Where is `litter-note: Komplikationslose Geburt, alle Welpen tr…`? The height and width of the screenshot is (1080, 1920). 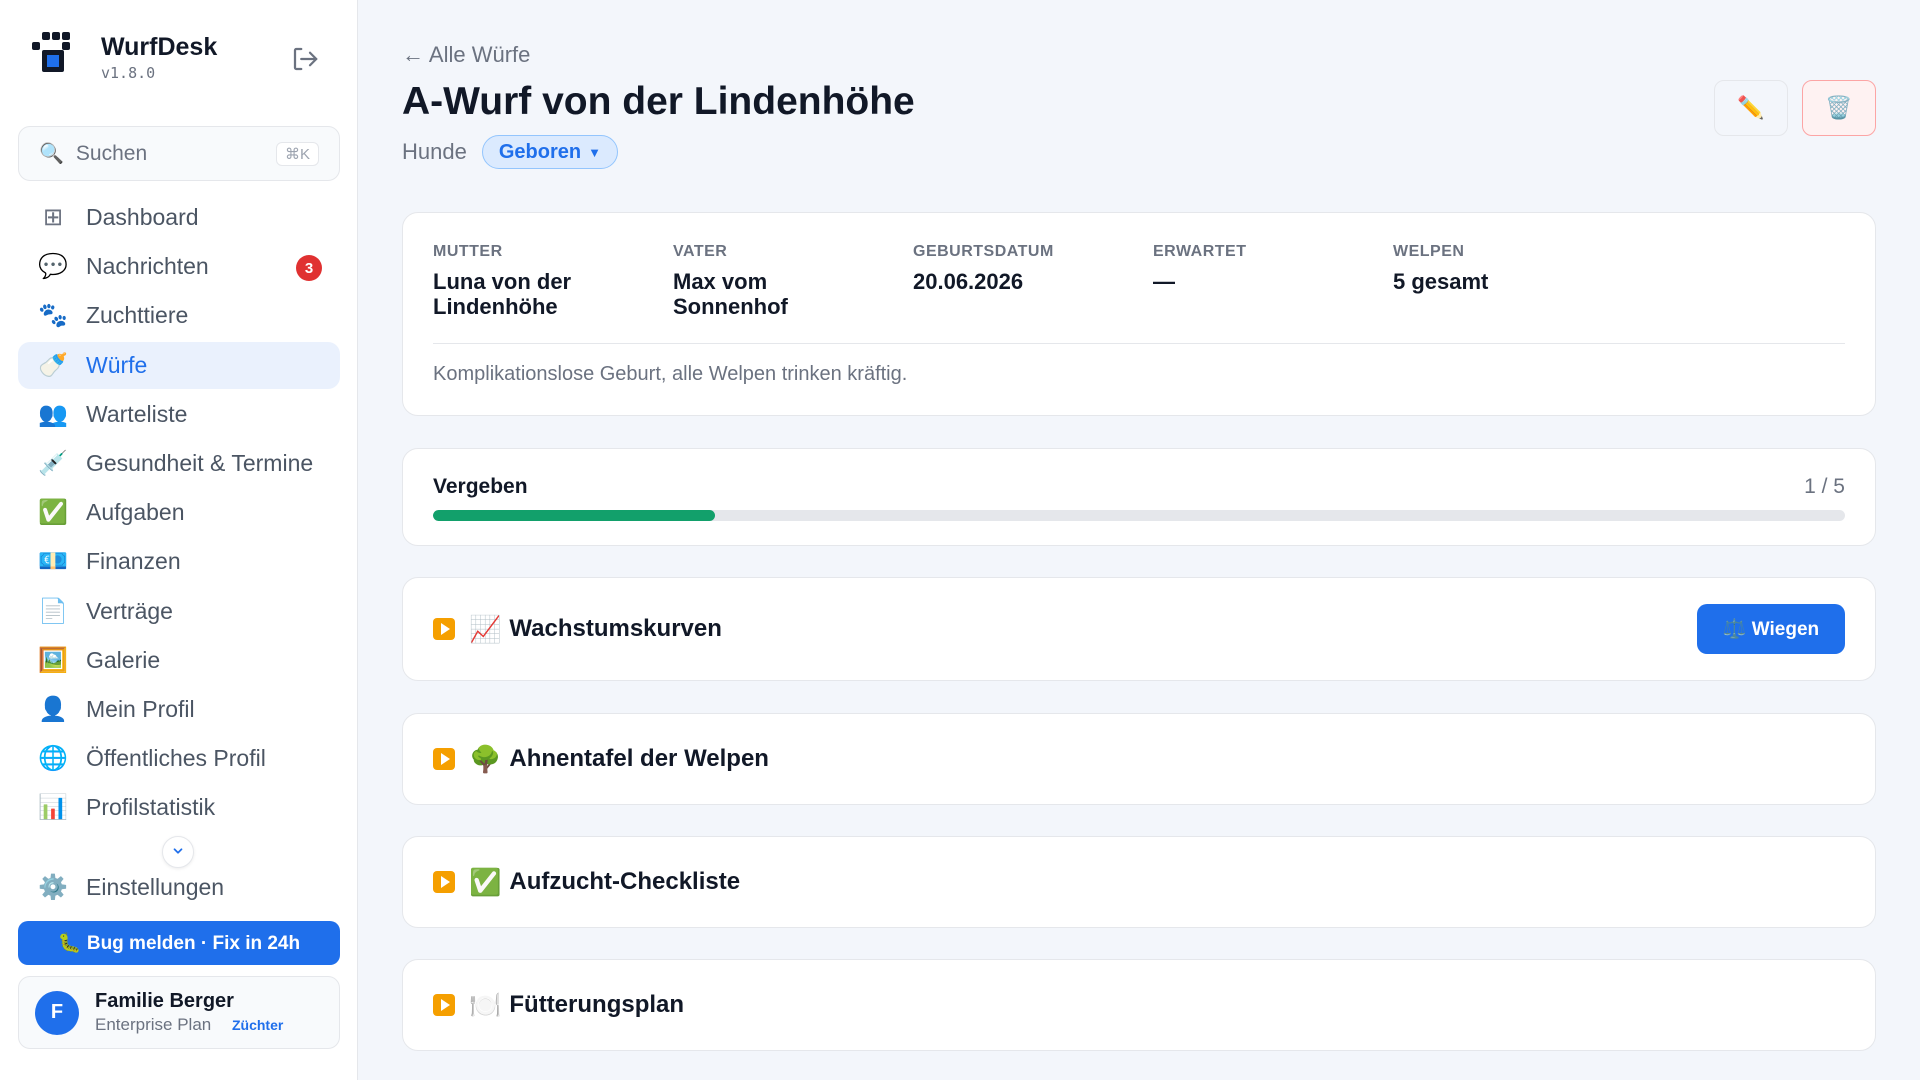 litter-note: Komplikationslose Geburt, alle Welpen tr… is located at coordinates (670, 374).